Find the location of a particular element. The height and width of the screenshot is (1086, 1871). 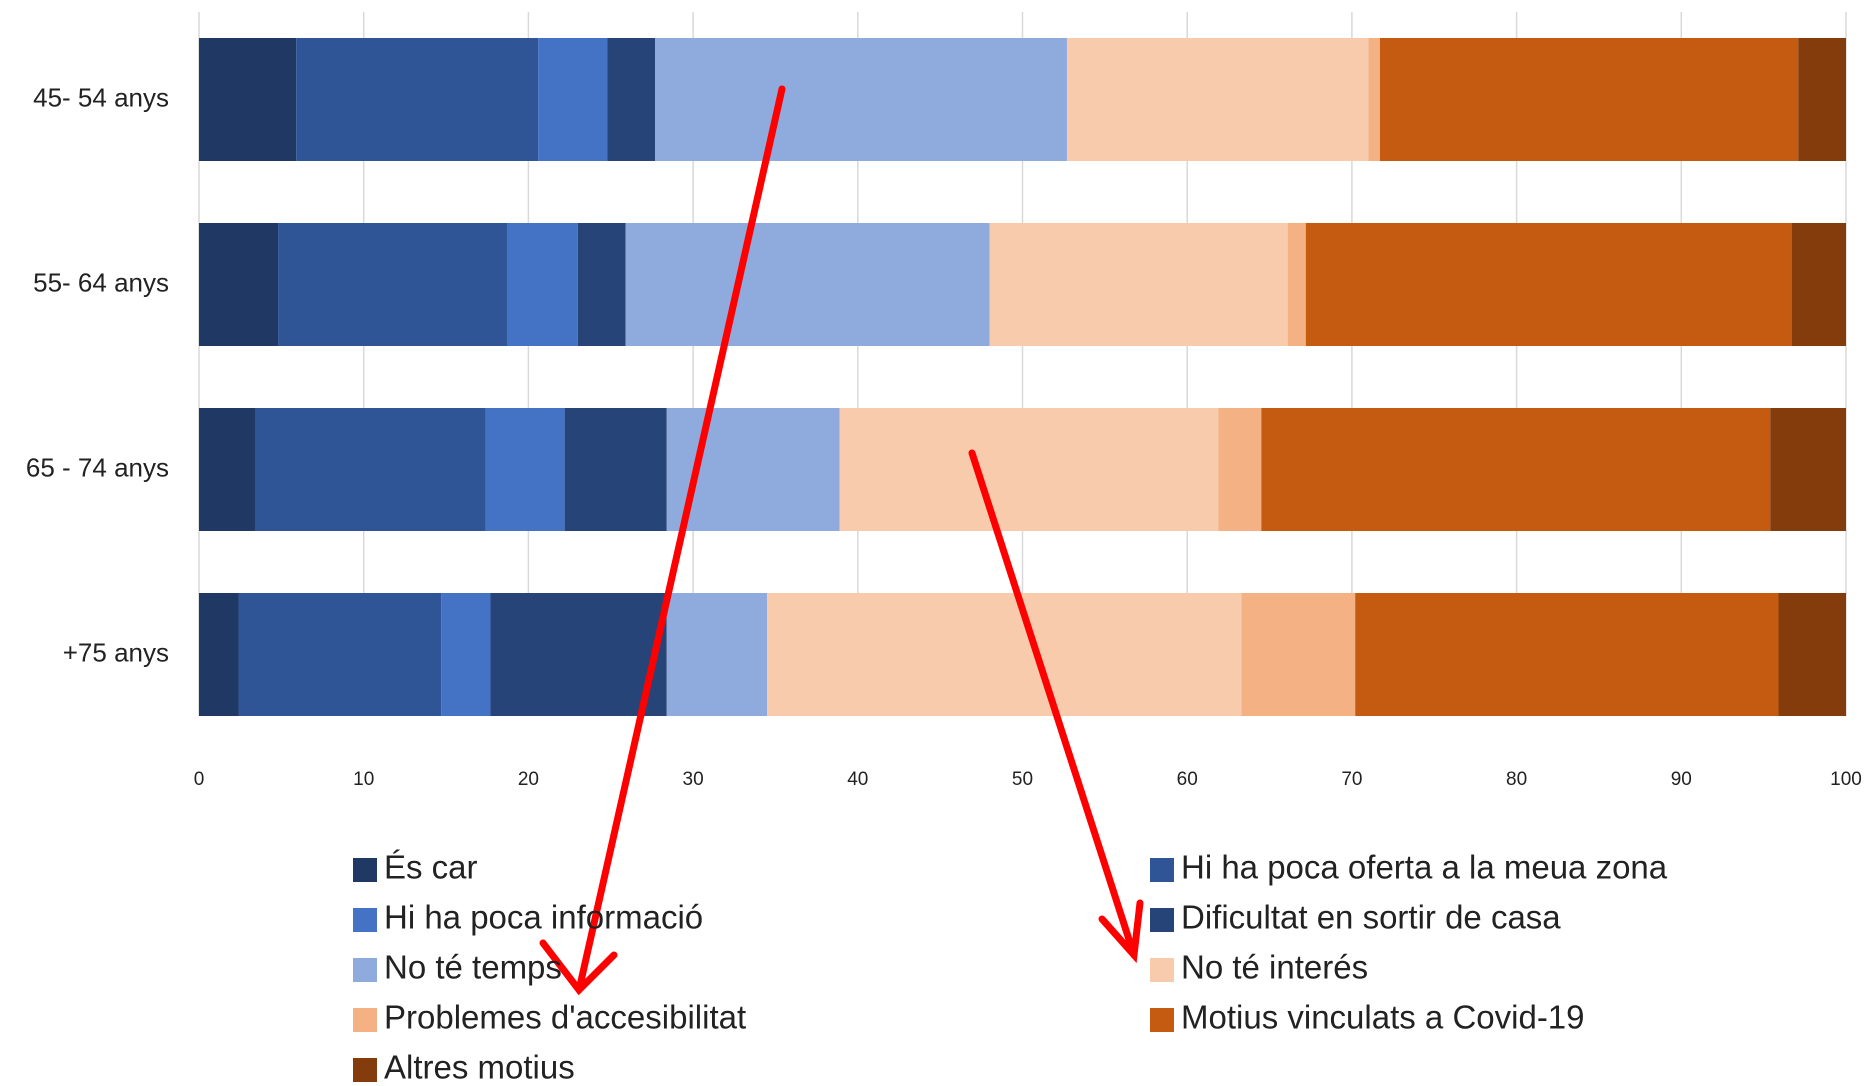

legend-label: És car is located at coordinates (431, 867).